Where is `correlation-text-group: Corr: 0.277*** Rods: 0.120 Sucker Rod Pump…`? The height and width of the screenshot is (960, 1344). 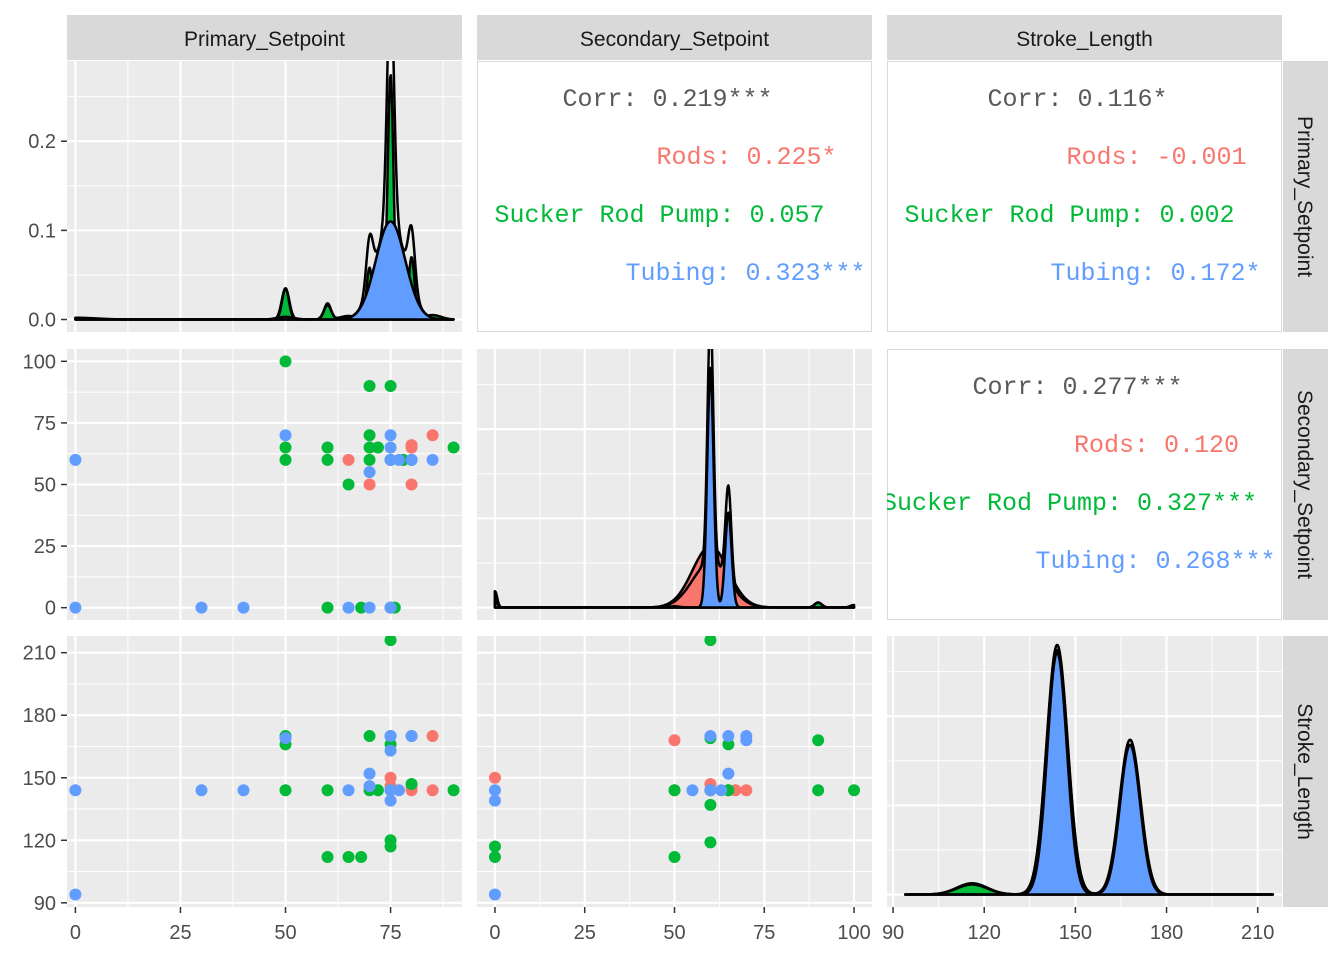
correlation-text-group: Corr: 0.277*** Rods: 0.120 Sucker Rod Pump… is located at coordinates (1079, 474).